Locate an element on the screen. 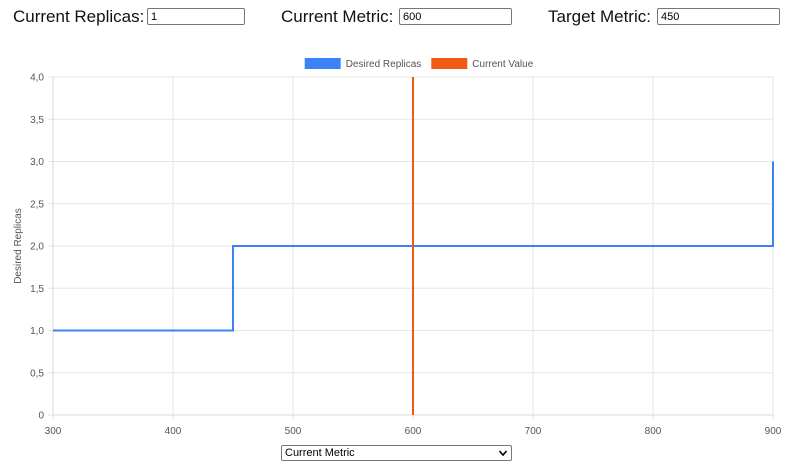 The image size is (800, 463). x-tick-label: 600 is located at coordinates (413, 431).